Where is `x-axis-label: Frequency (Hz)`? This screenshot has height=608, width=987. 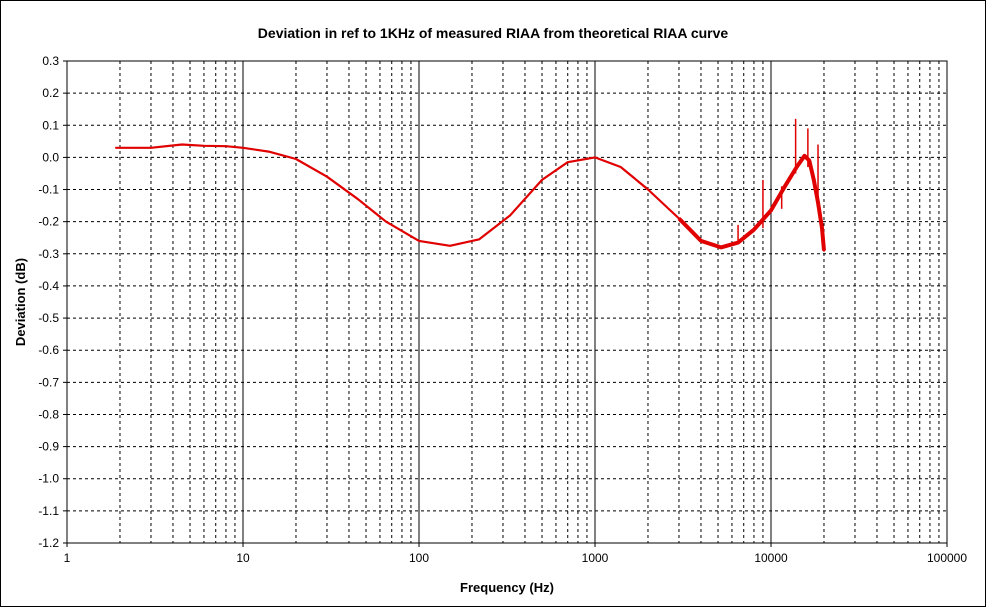
x-axis-label: Frequency (Hz) is located at coordinates (507, 587).